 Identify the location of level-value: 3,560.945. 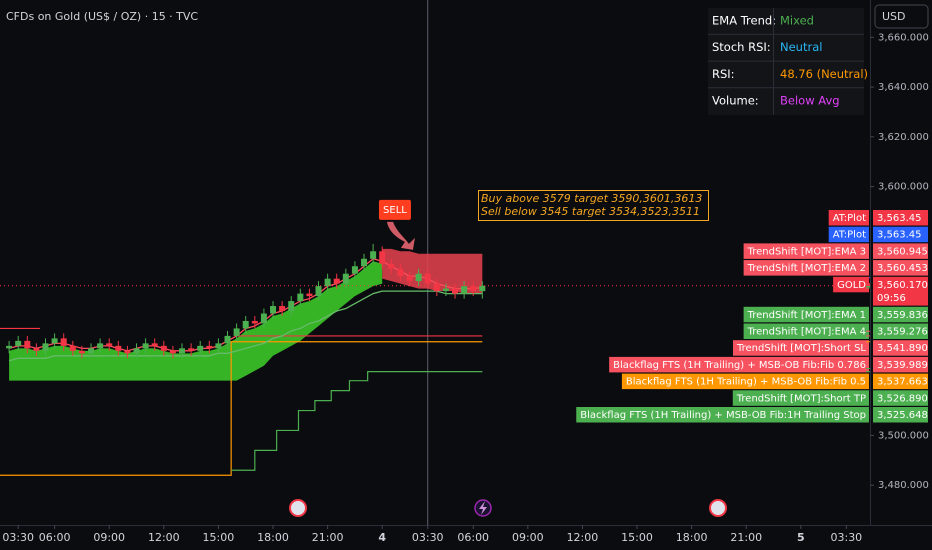
(902, 251).